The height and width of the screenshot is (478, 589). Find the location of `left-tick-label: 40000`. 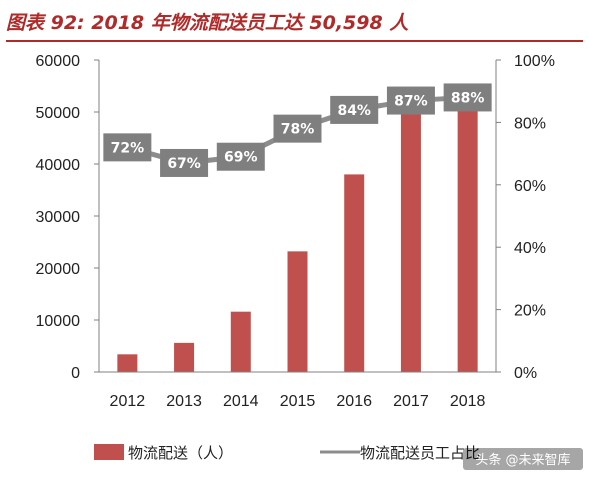

left-tick-label: 40000 is located at coordinates (58, 165).